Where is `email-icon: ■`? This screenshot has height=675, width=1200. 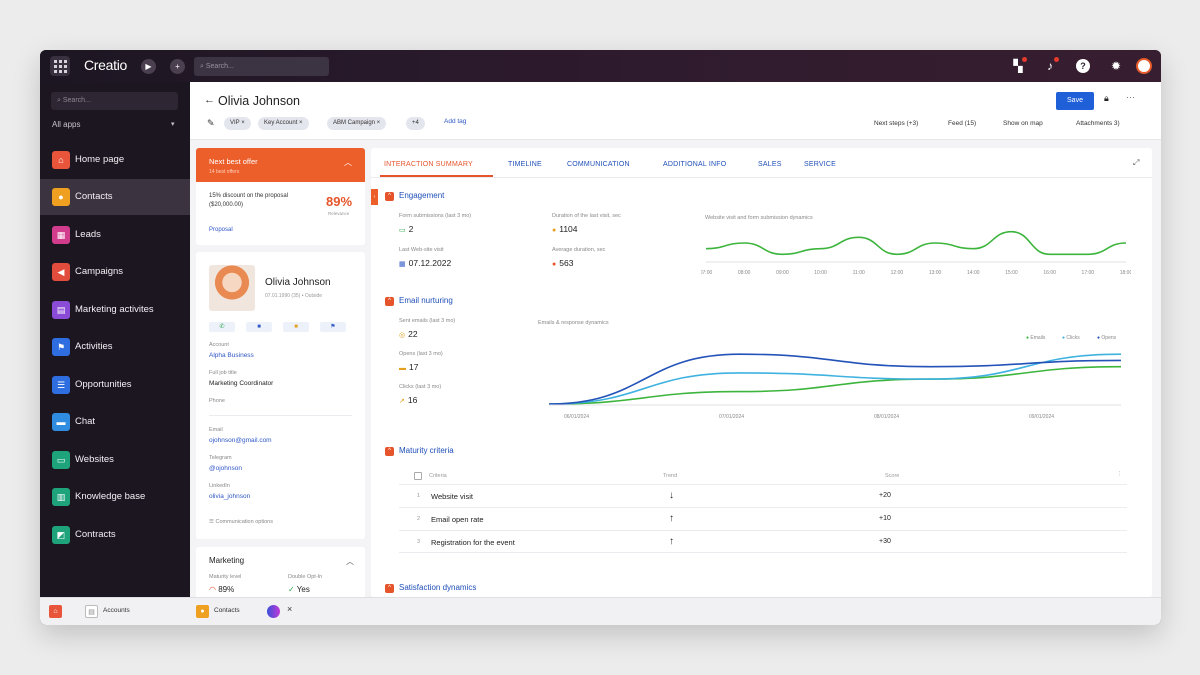 email-icon: ■ is located at coordinates (296, 327).